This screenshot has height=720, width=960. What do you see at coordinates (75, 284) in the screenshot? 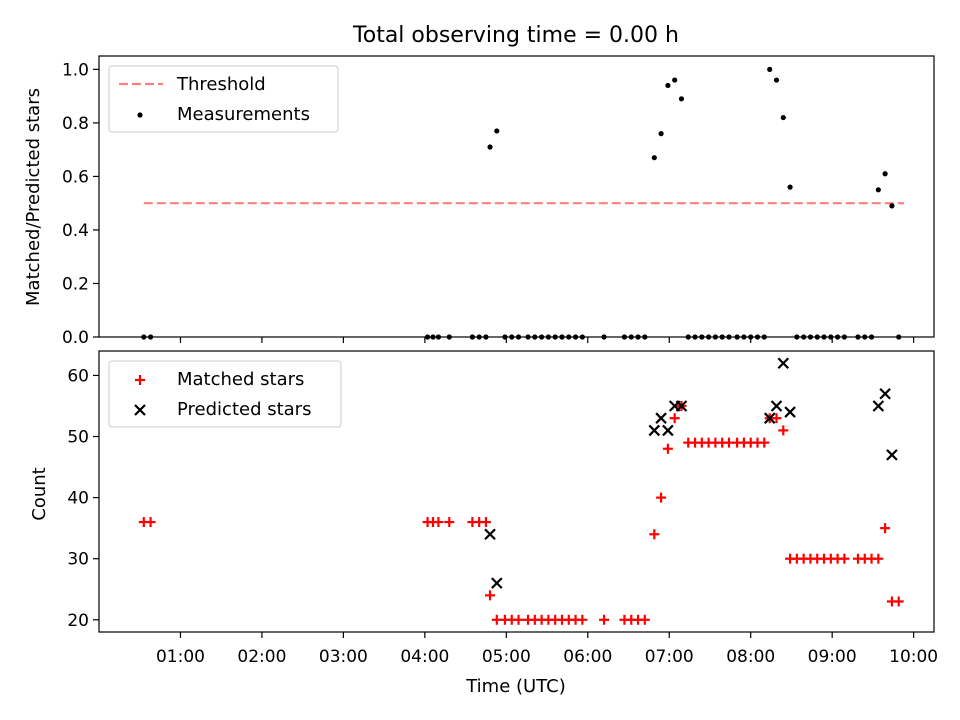
I see `y-tick-label: 0.2` at bounding box center [75, 284].